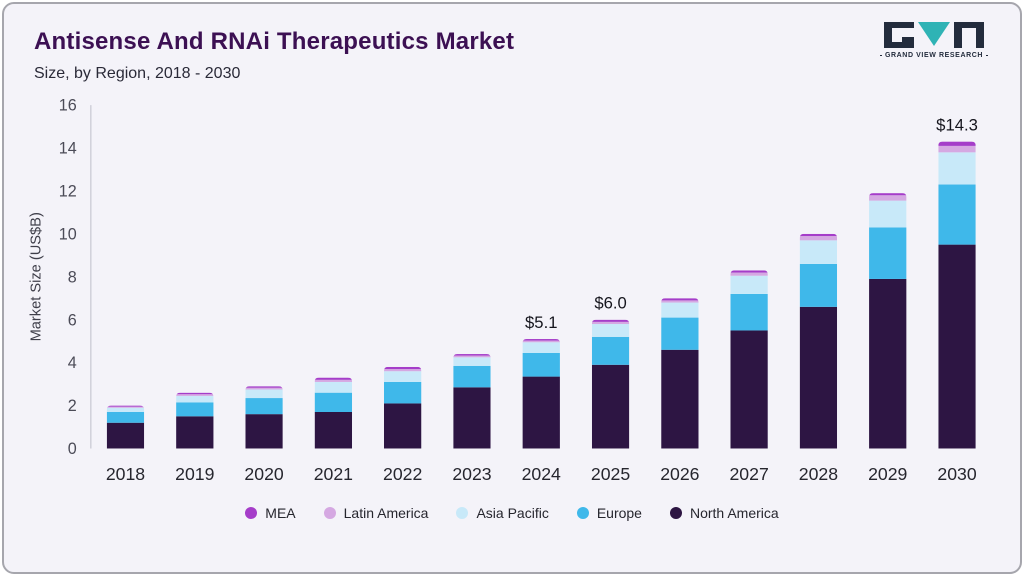 This screenshot has height=578, width=1024. Describe the element at coordinates (72, 320) in the screenshot. I see `y-tick-label: 6` at that location.